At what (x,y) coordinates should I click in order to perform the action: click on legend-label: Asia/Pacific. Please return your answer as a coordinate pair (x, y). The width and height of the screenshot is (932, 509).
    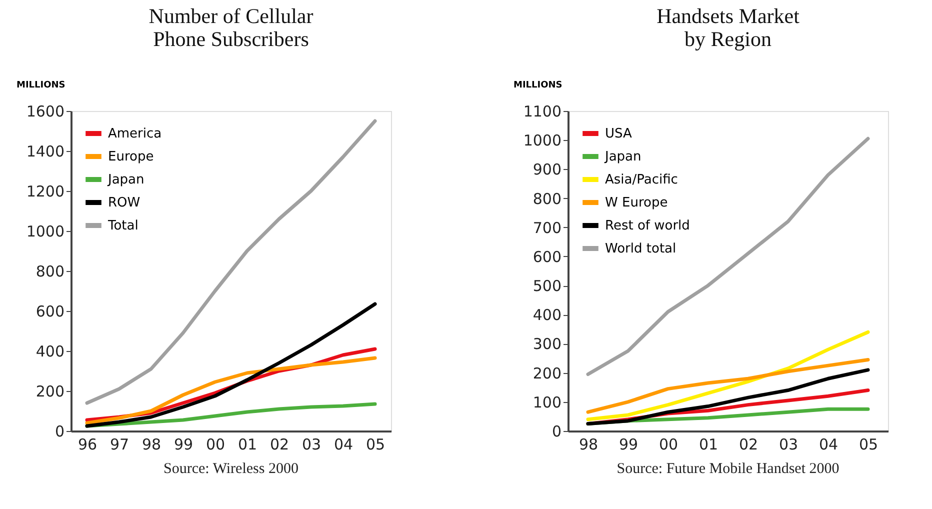
    Looking at the image, I should click on (641, 180).